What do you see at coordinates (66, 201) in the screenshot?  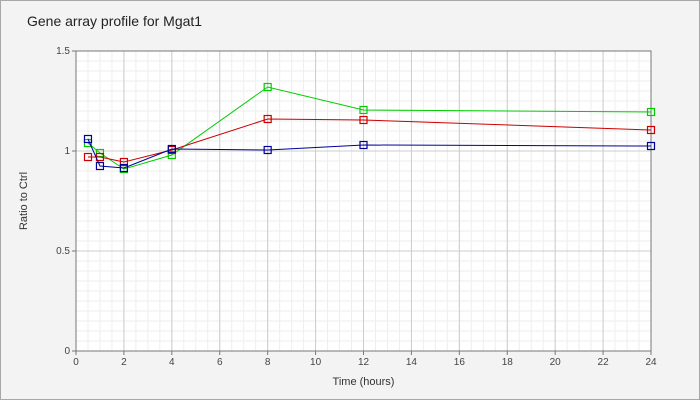 I see `y-axis-ticks: 0 0.5 1 1.5` at bounding box center [66, 201].